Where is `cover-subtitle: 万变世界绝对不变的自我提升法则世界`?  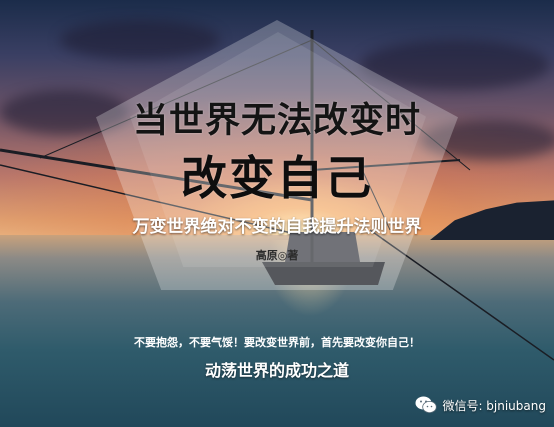
cover-subtitle: 万变世界绝对不变的自我提升法则世界 is located at coordinates (277, 227).